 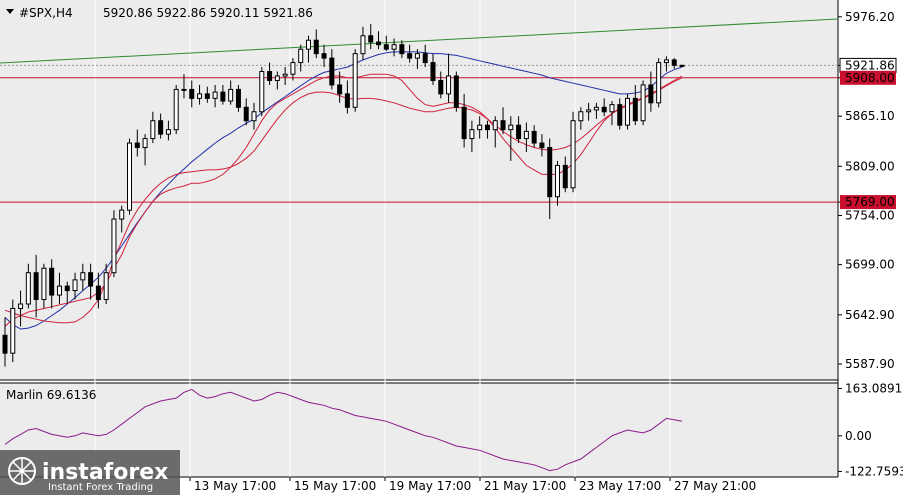 What do you see at coordinates (46, 13) in the screenshot?
I see `symbol-label: #SPX,H4` at bounding box center [46, 13].